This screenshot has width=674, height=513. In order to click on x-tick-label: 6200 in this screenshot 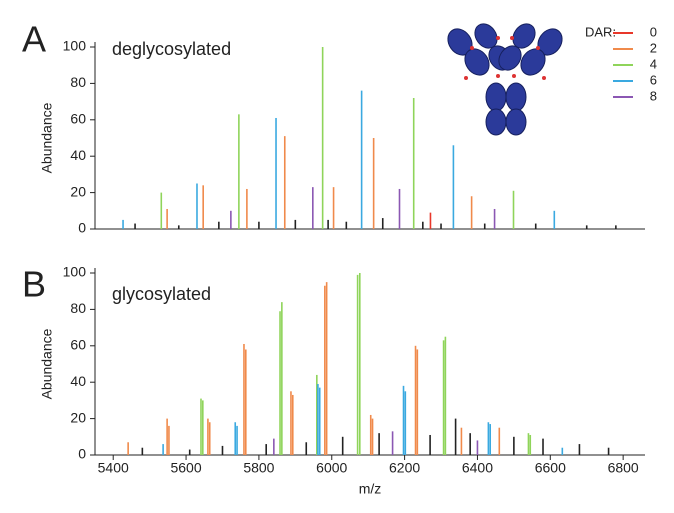, I will do `click(404, 468)`.